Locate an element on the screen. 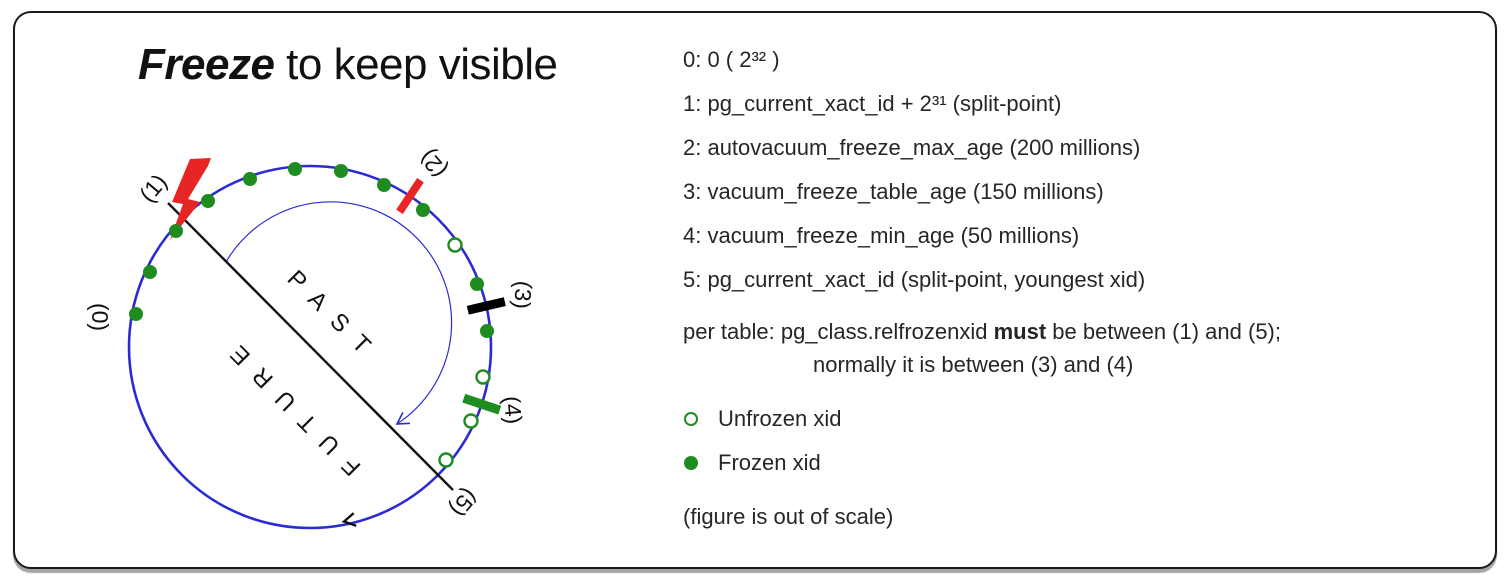  split-point-line is located at coordinates (310, 346).